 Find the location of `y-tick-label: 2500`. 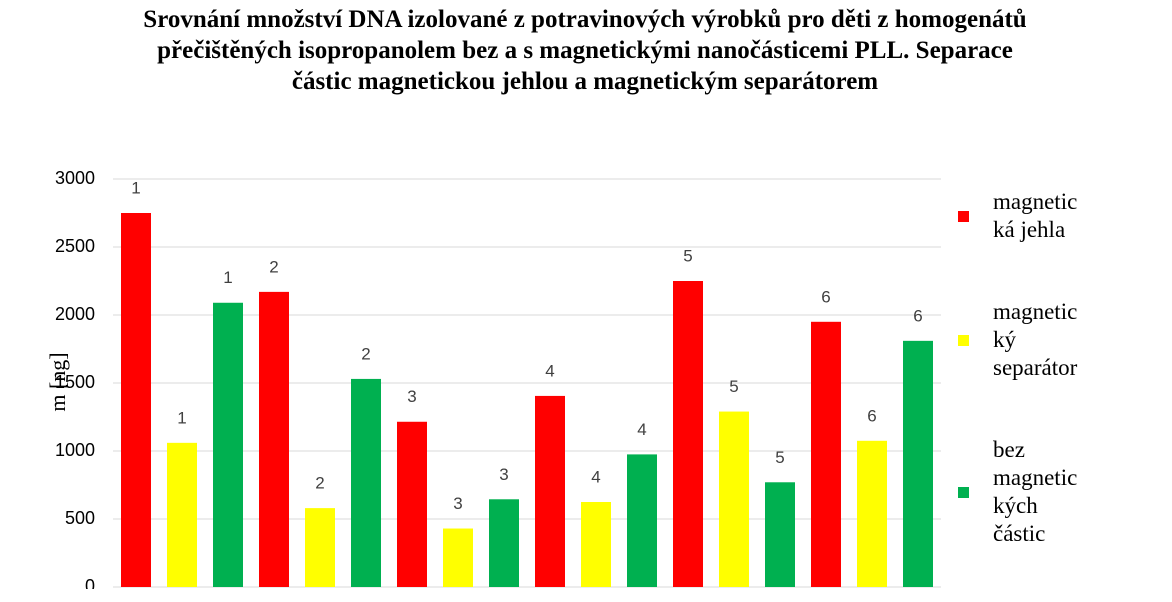

y-tick-label: 2500 is located at coordinates (75, 246).